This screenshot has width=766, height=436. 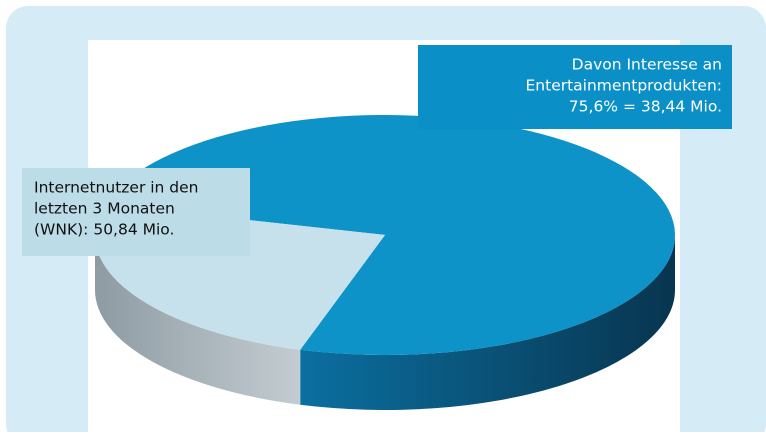 I want to click on annotation-text: Davon Interesse an, so click(x=647, y=65).